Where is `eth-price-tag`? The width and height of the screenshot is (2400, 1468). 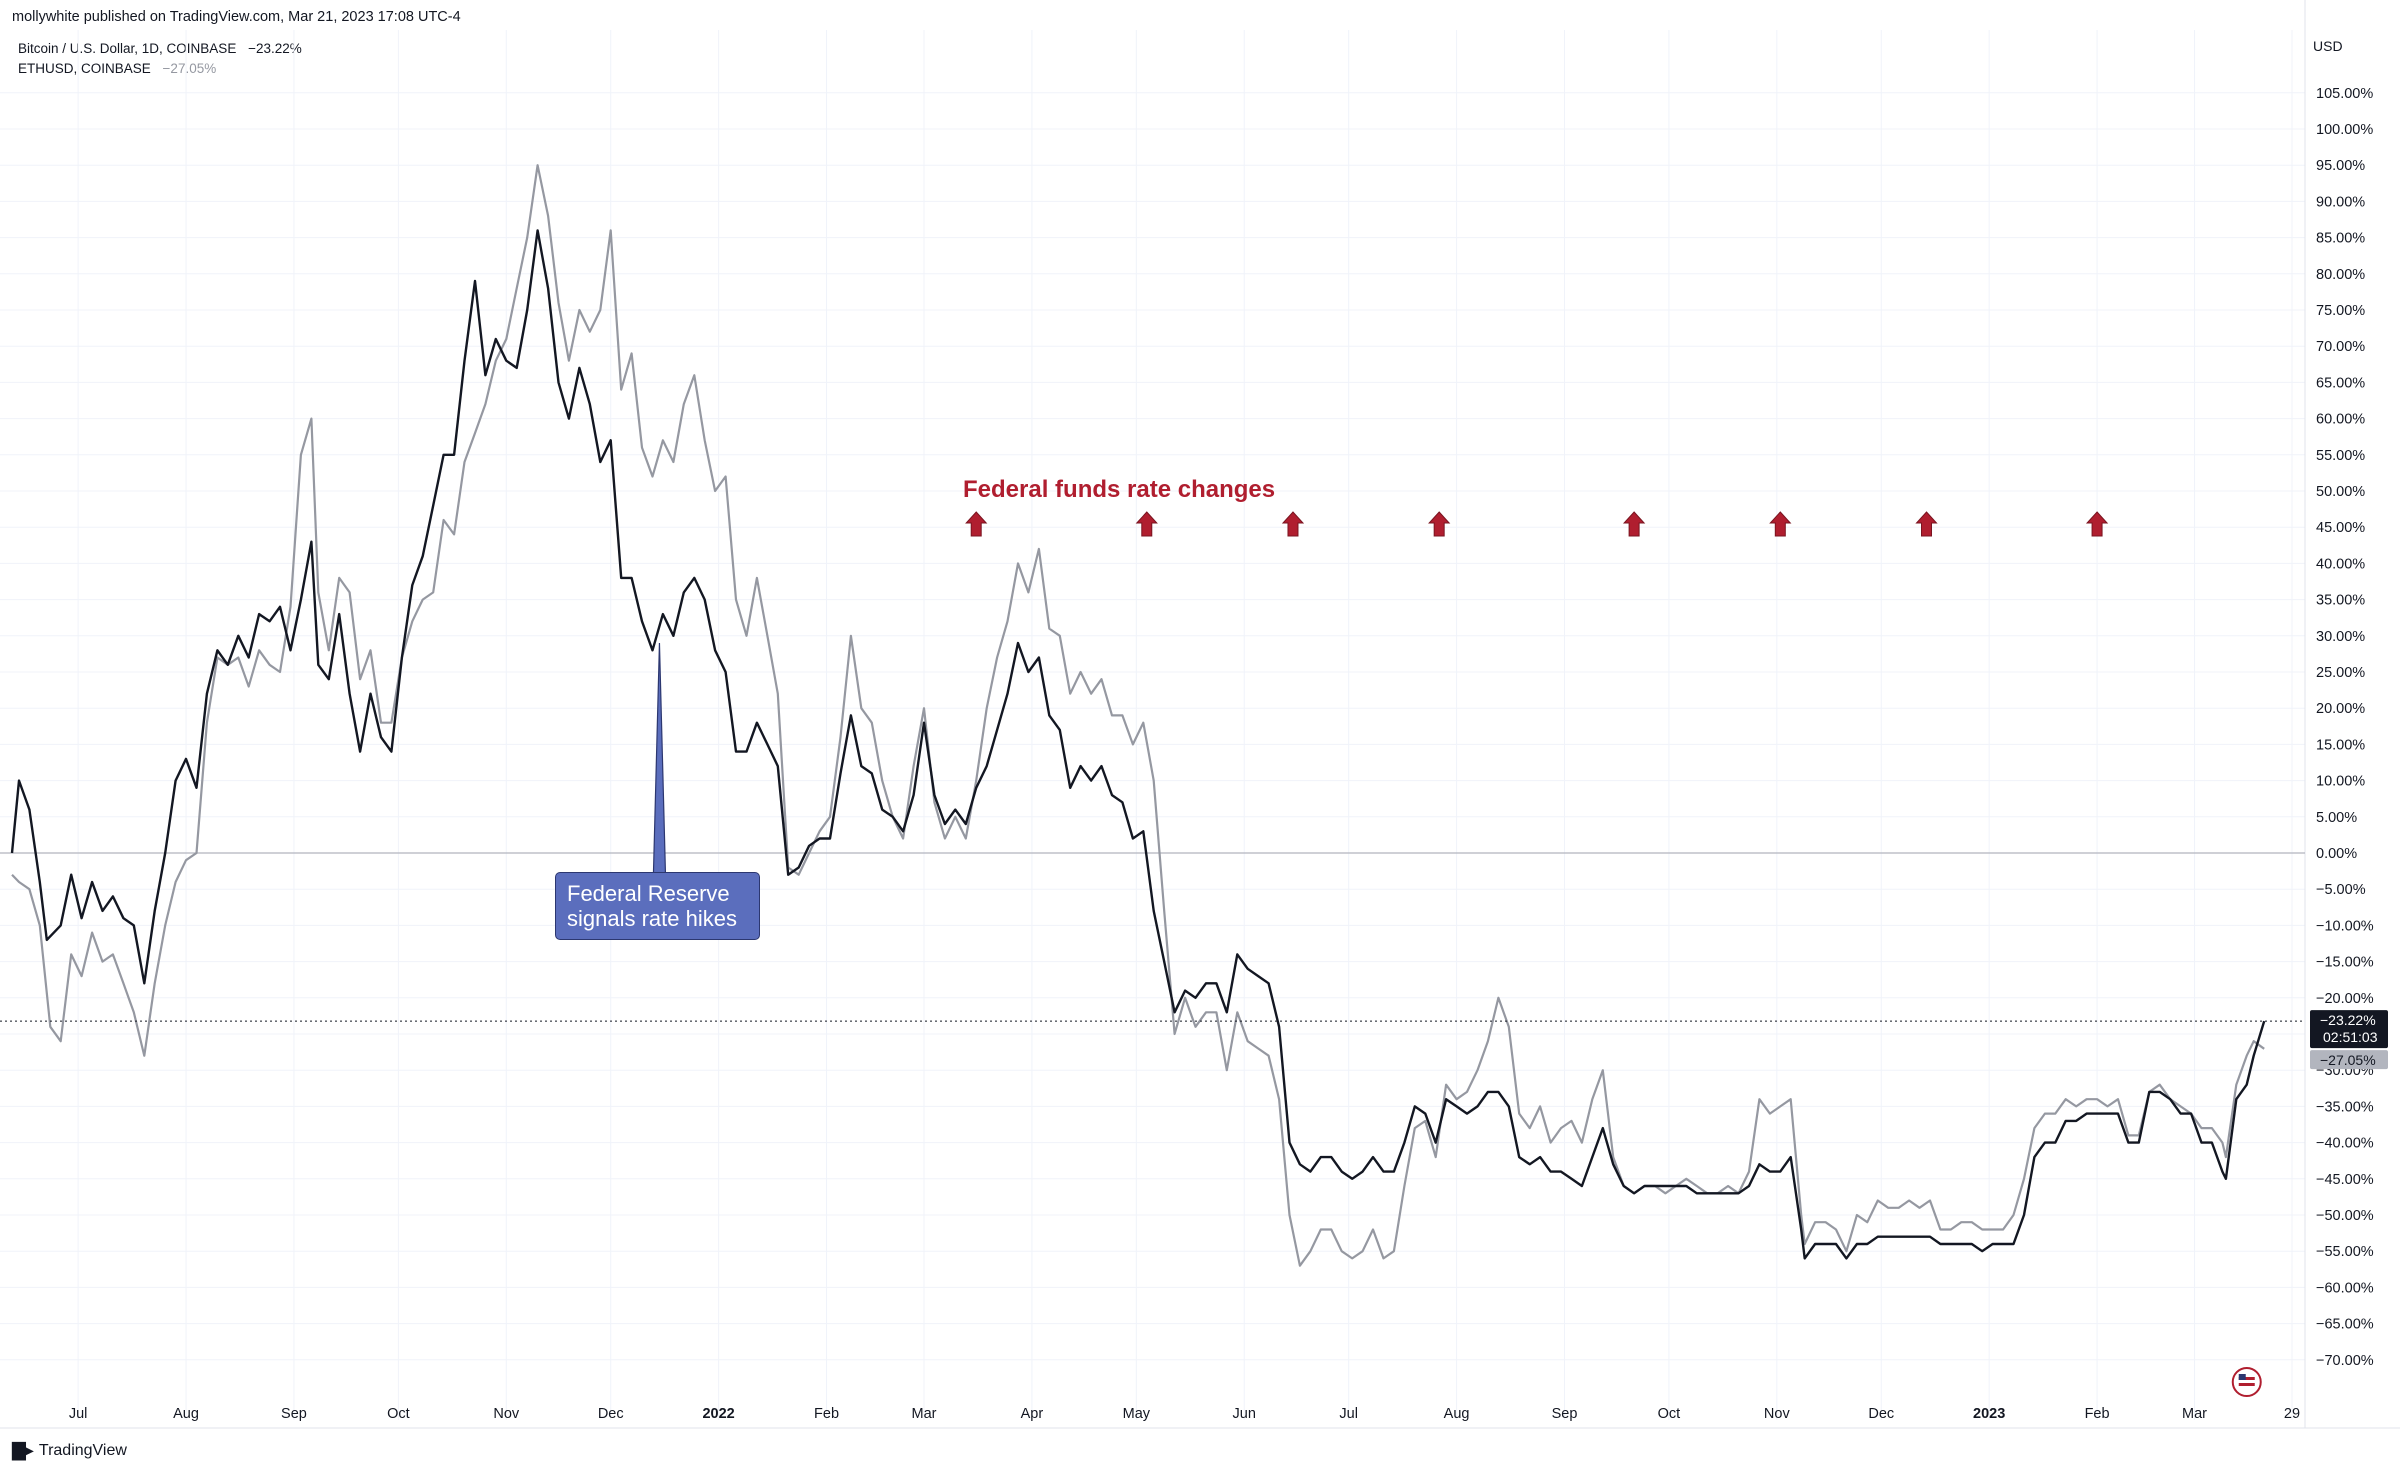
eth-price-tag is located at coordinates (2349, 1060).